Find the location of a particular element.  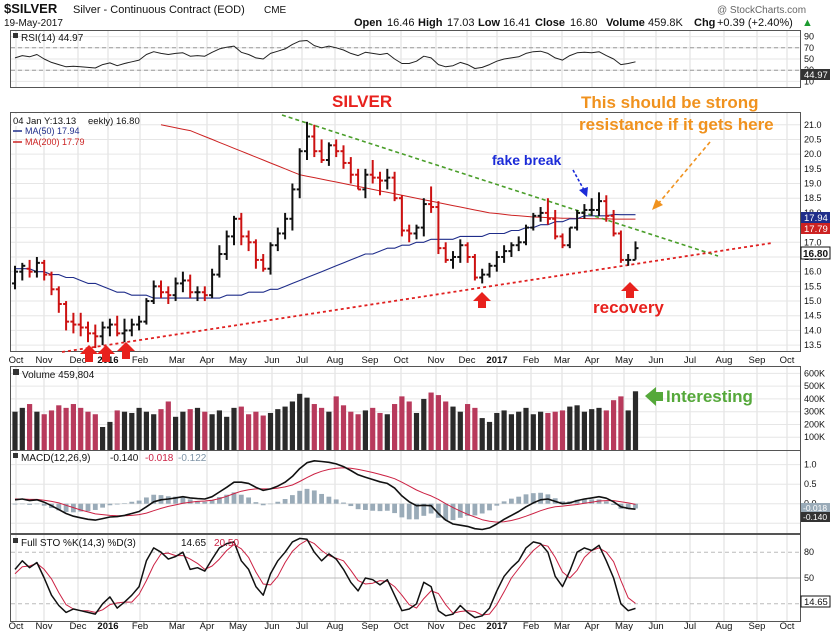

sto-k-value: 14.65 is located at coordinates (193, 543).